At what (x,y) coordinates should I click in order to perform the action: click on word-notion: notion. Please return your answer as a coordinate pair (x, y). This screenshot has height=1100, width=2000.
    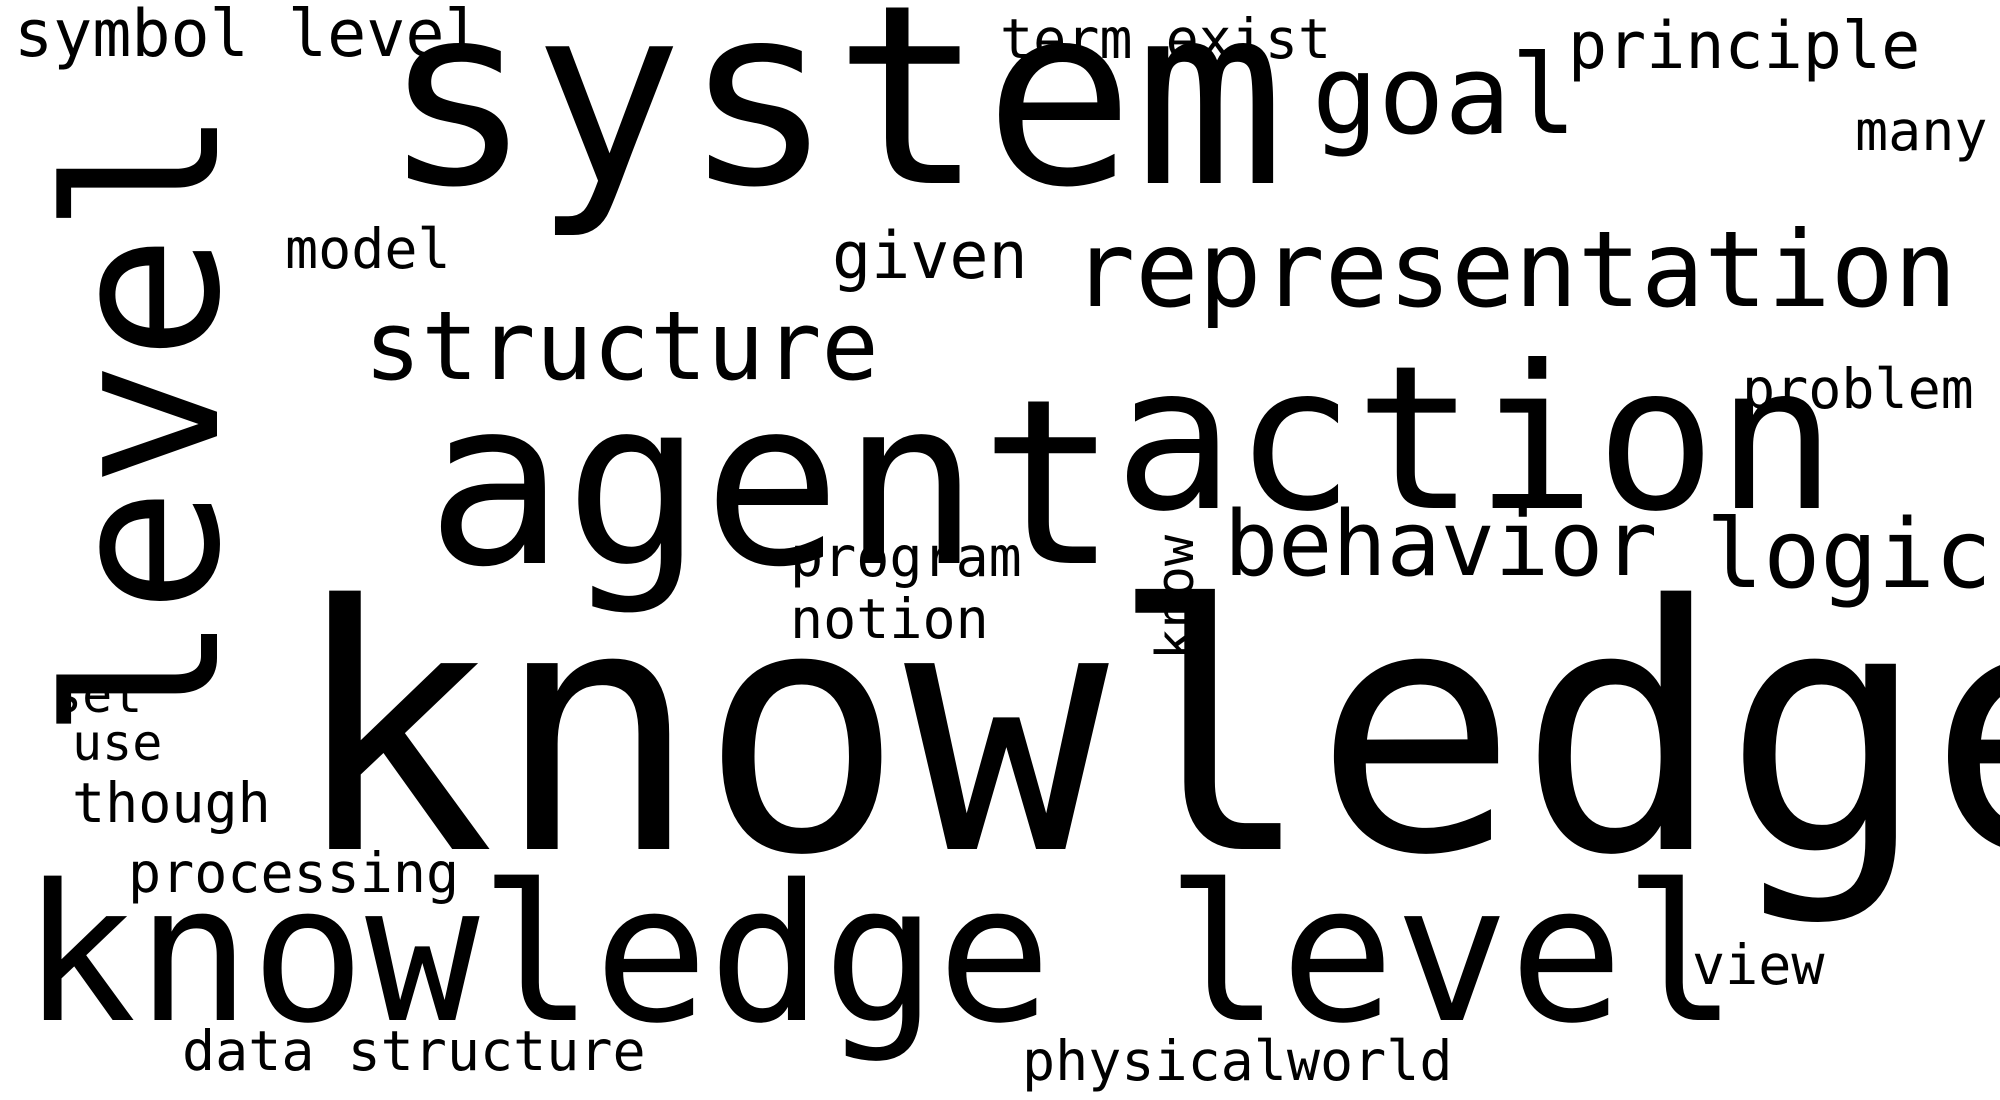
    Looking at the image, I should click on (889, 619).